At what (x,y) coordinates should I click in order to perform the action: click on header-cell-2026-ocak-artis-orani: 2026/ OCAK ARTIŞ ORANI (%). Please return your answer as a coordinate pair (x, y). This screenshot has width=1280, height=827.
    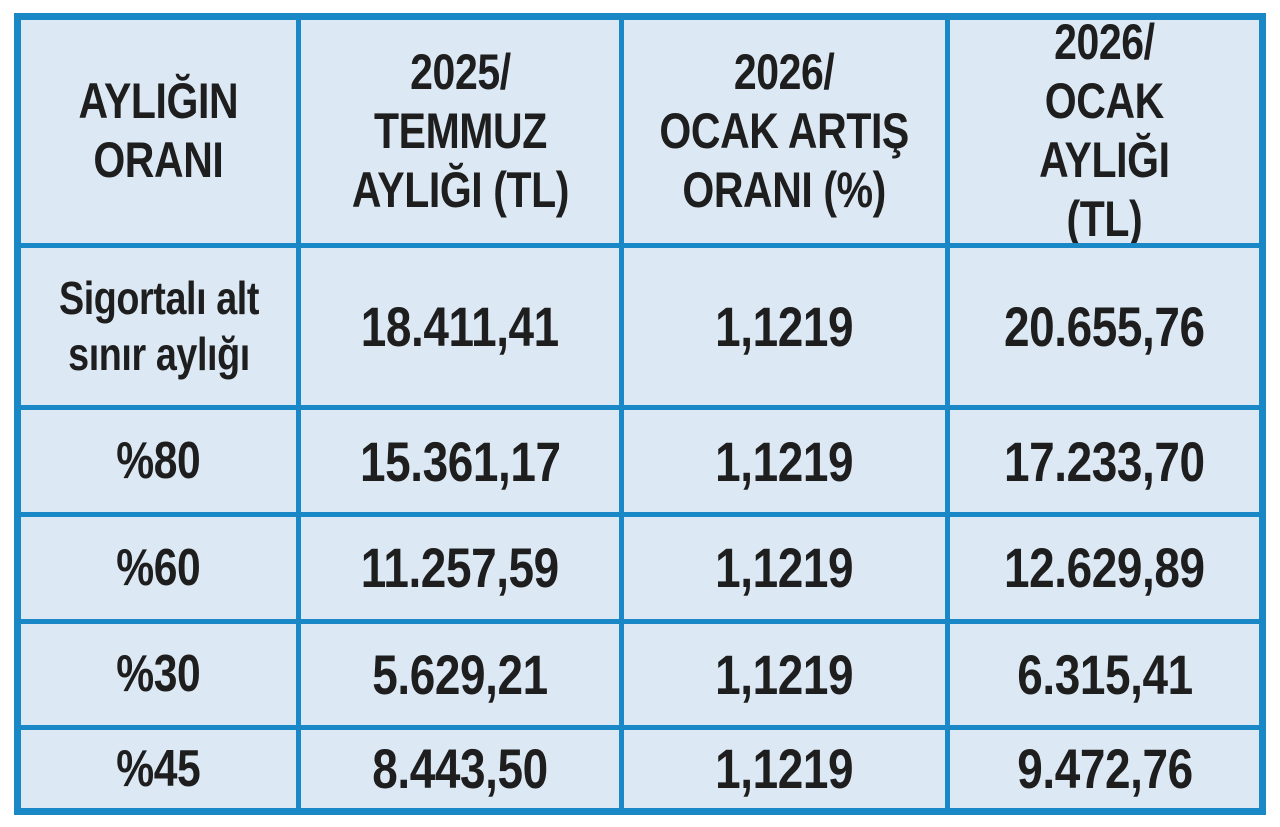
    Looking at the image, I should click on (784, 131).